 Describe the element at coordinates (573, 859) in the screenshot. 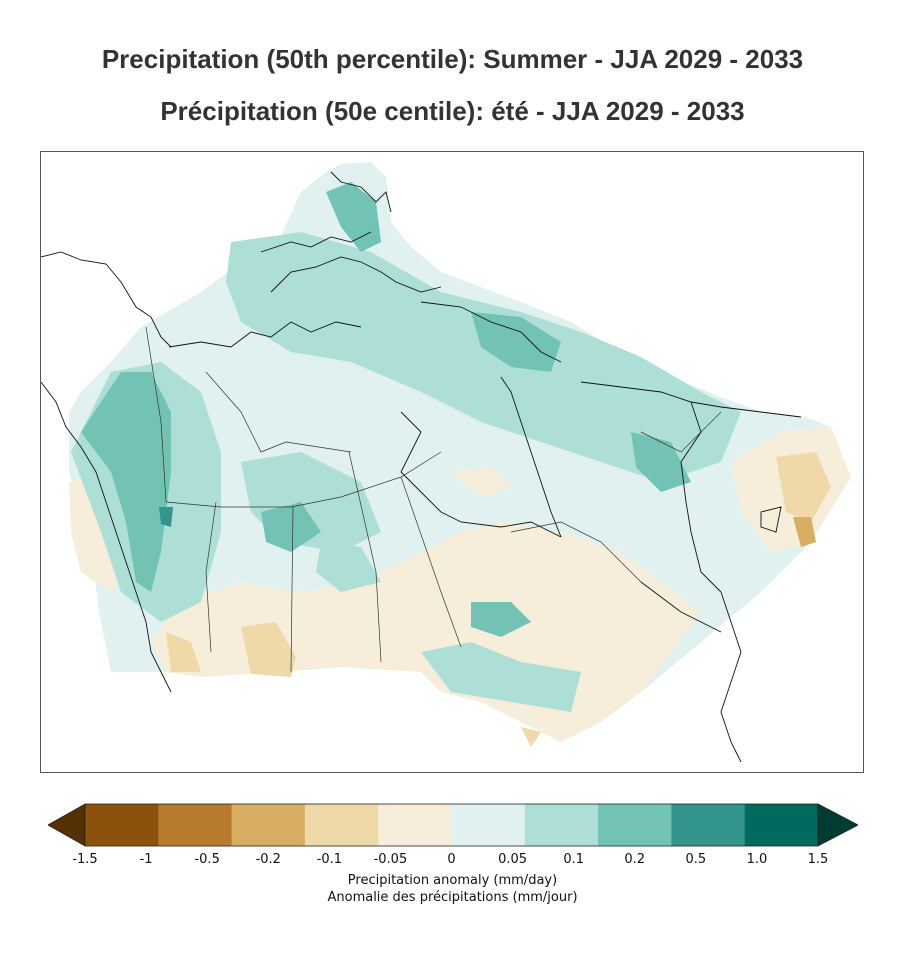

I see `colorbar-tick-label: 0.1` at that location.